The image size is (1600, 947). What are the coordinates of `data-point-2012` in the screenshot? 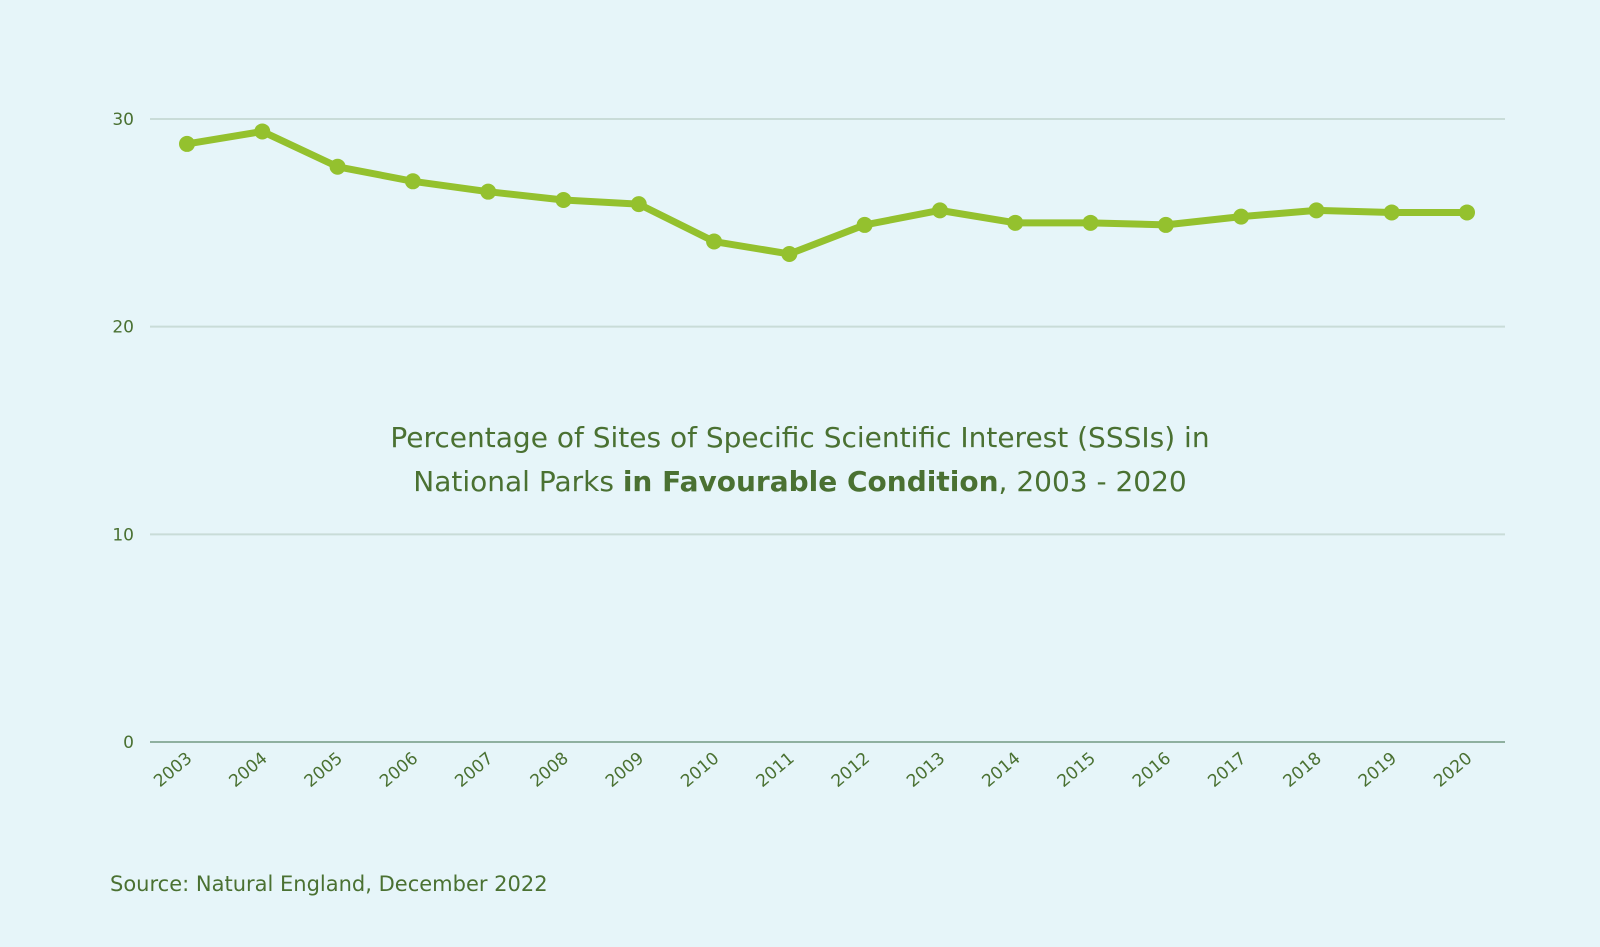 It's located at (864, 224).